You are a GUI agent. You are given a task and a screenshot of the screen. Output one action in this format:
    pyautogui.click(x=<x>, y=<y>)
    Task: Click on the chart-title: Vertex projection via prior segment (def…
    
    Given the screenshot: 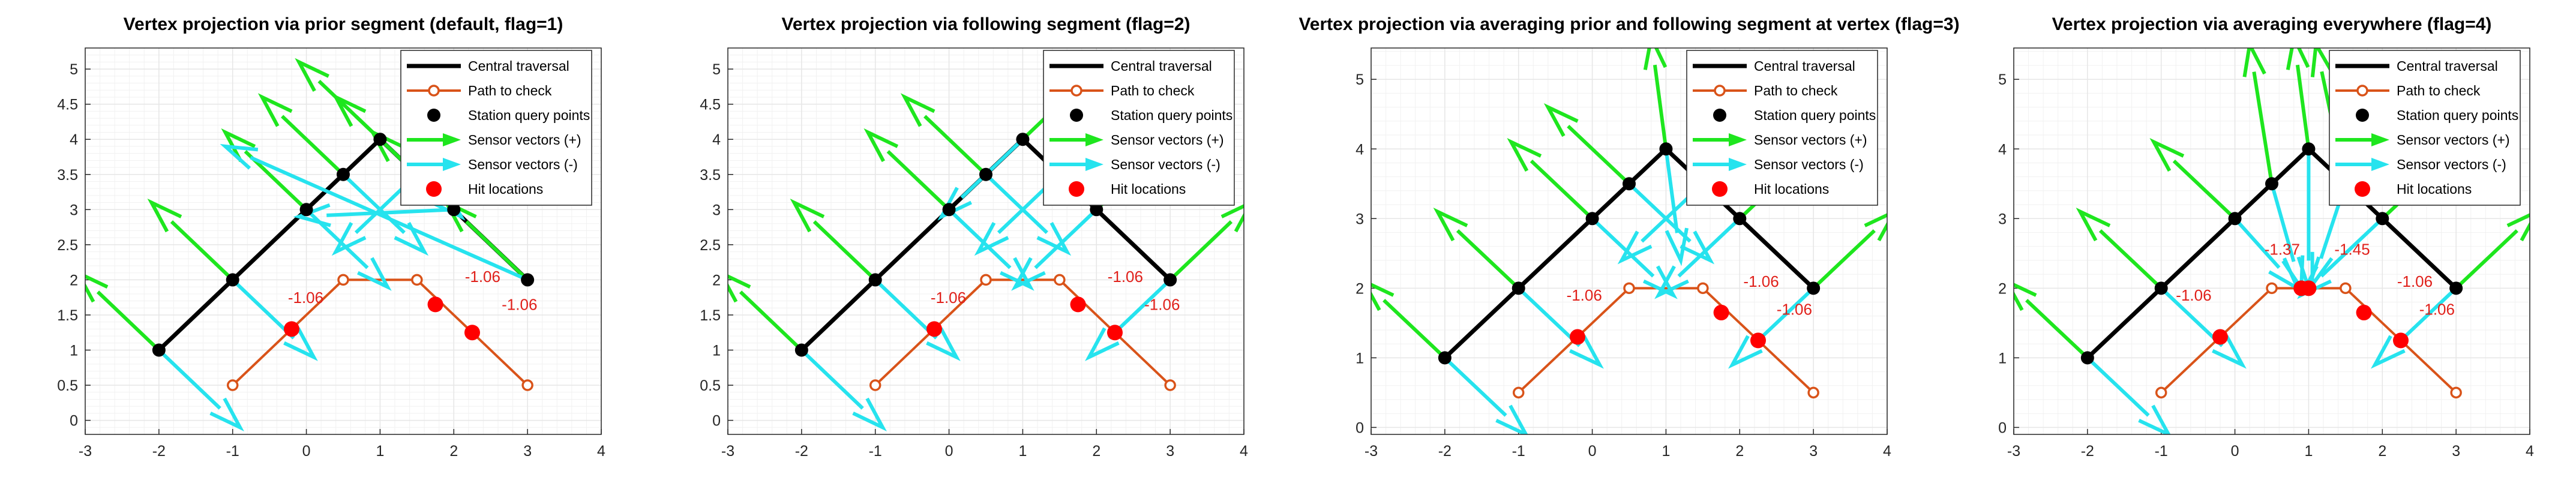 What is the action you would take?
    pyautogui.click(x=343, y=24)
    